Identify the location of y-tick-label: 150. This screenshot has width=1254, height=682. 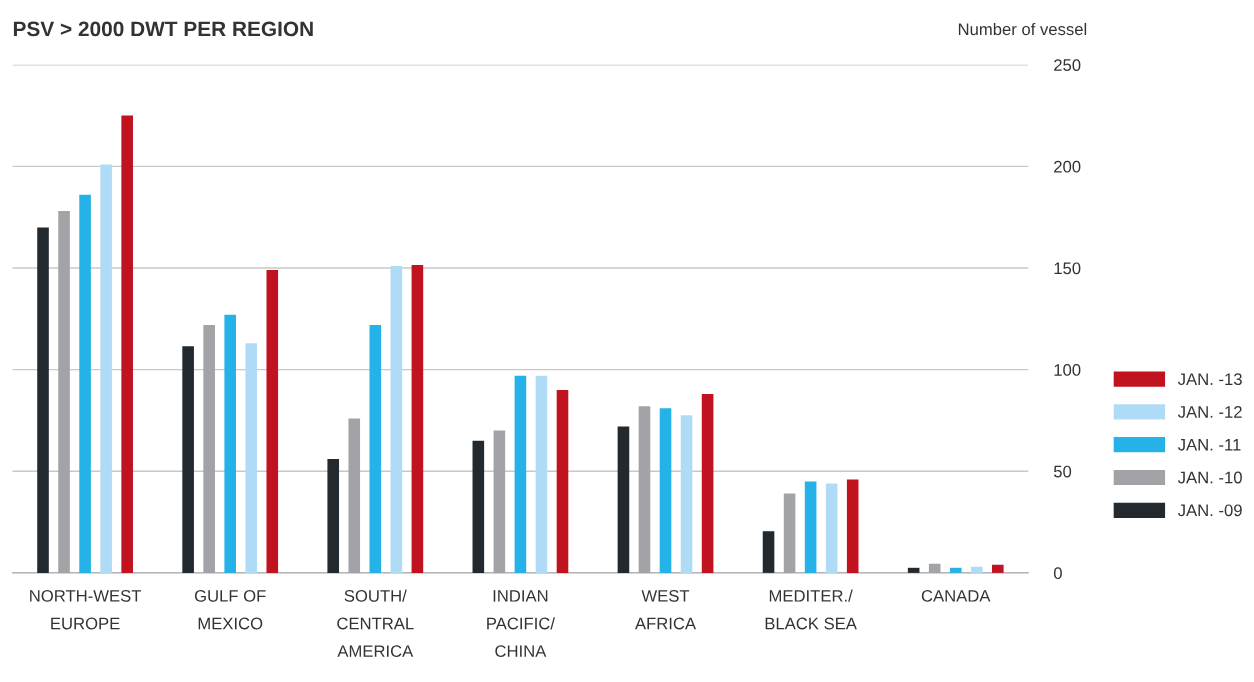
(1067, 268).